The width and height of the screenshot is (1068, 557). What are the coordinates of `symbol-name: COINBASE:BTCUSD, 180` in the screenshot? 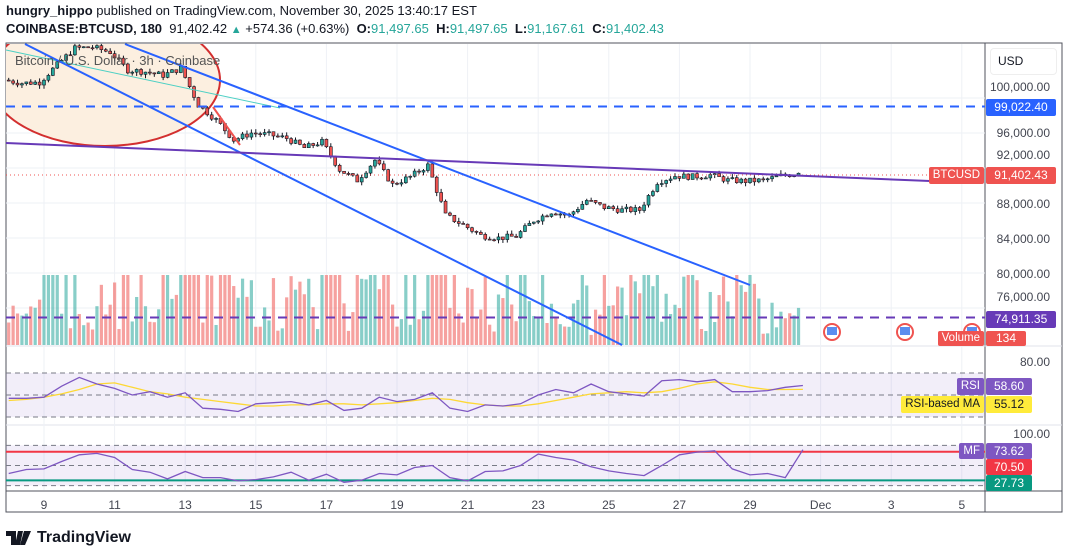 It's located at (84, 28).